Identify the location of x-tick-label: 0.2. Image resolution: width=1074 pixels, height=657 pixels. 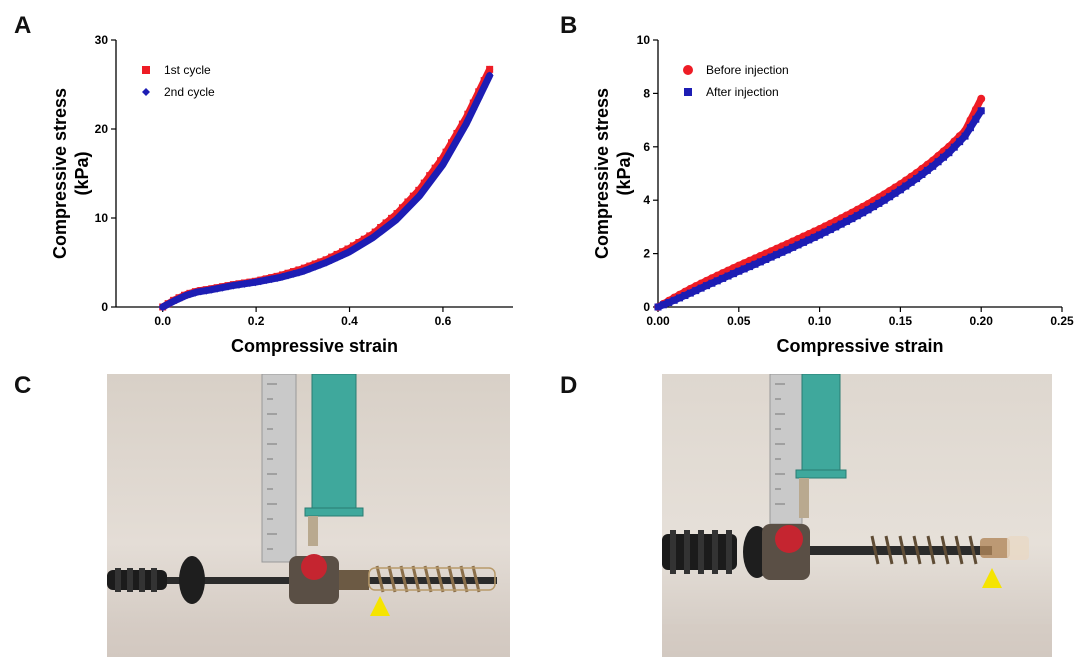
(256, 321).